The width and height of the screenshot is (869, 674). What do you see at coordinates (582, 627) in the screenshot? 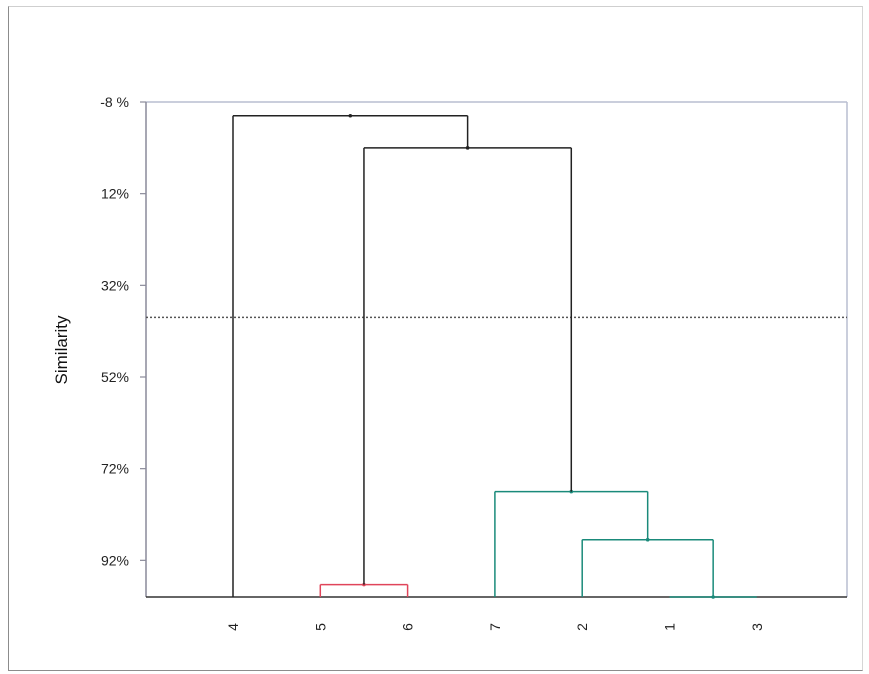
I see `leaf-label: 2` at bounding box center [582, 627].